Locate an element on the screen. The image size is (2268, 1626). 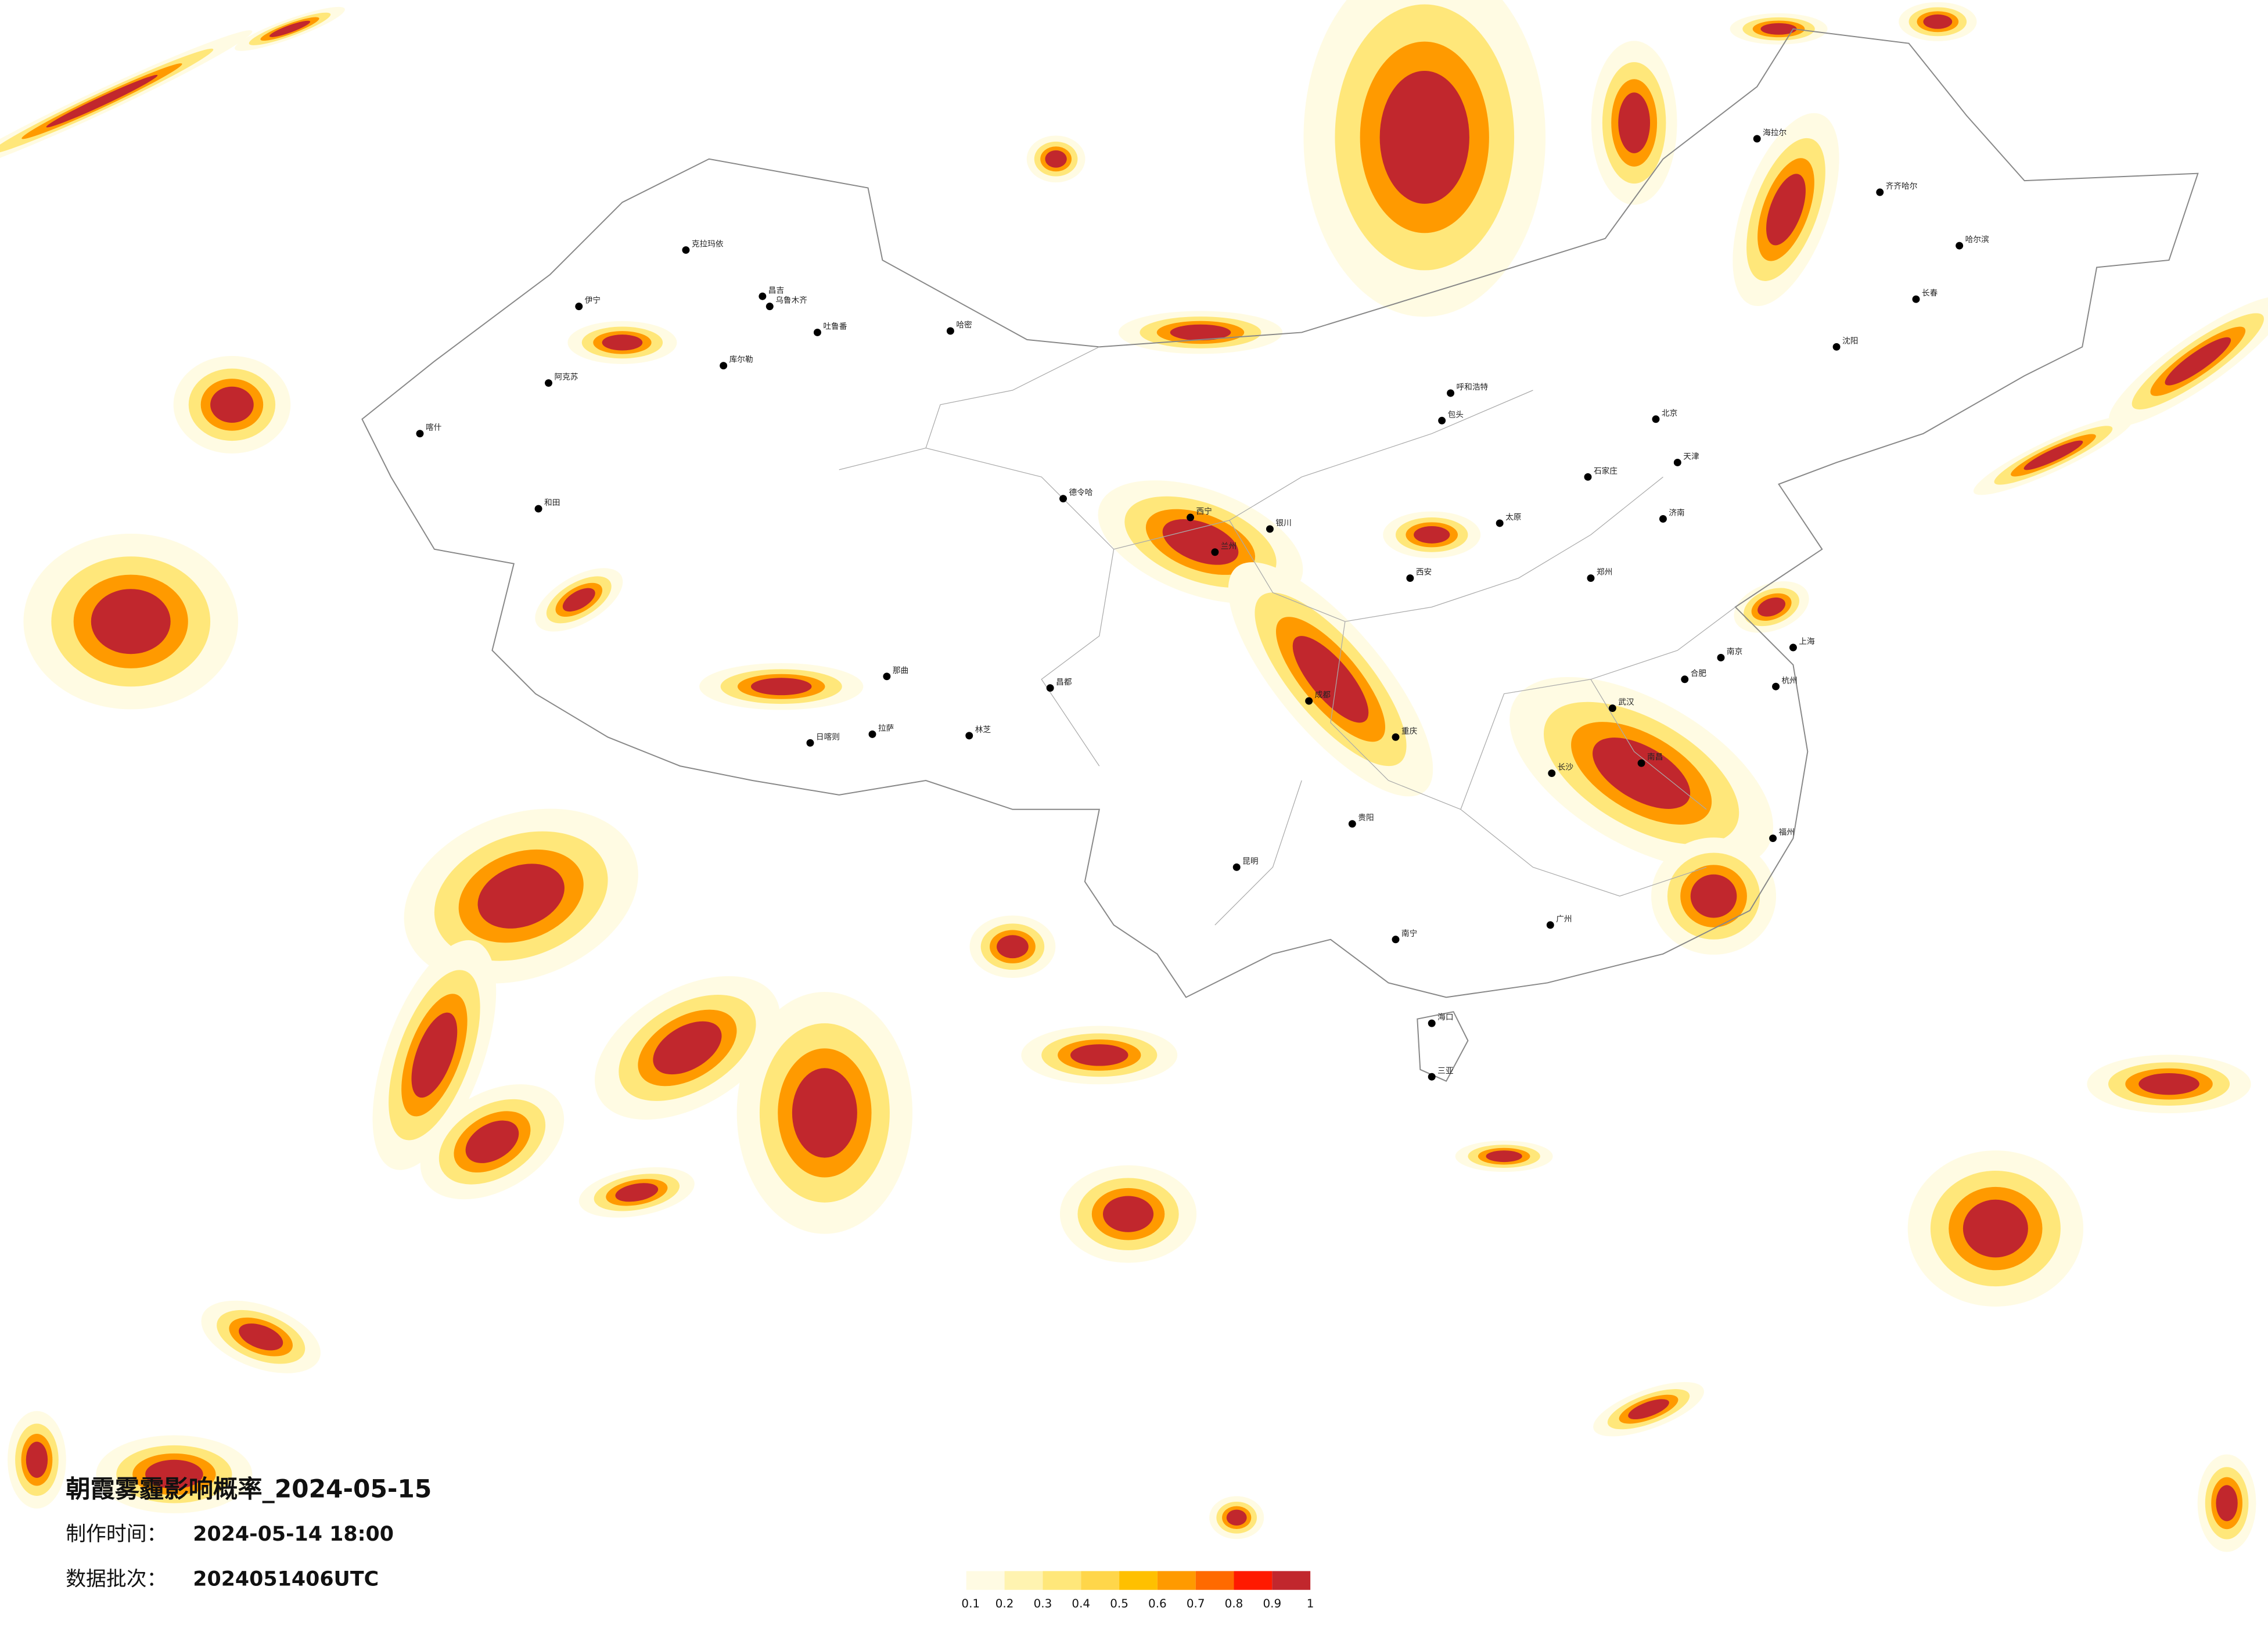
city-label: 长春 is located at coordinates (1930, 293).